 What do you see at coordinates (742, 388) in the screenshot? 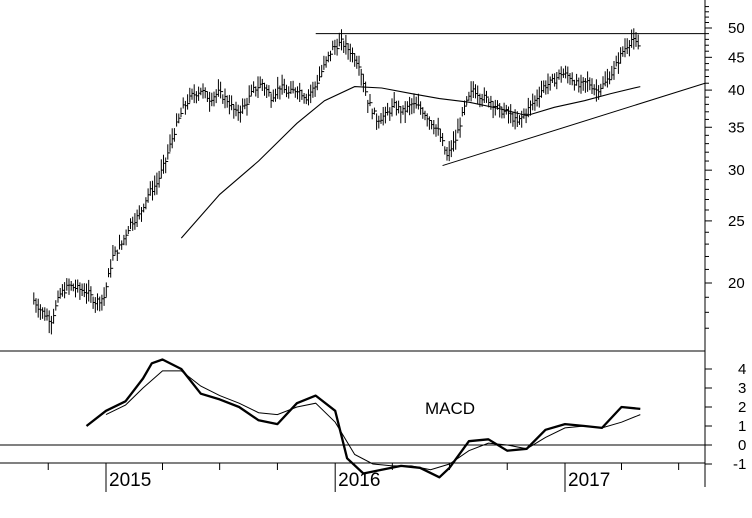
I see `macd-tick-label: 3` at bounding box center [742, 388].